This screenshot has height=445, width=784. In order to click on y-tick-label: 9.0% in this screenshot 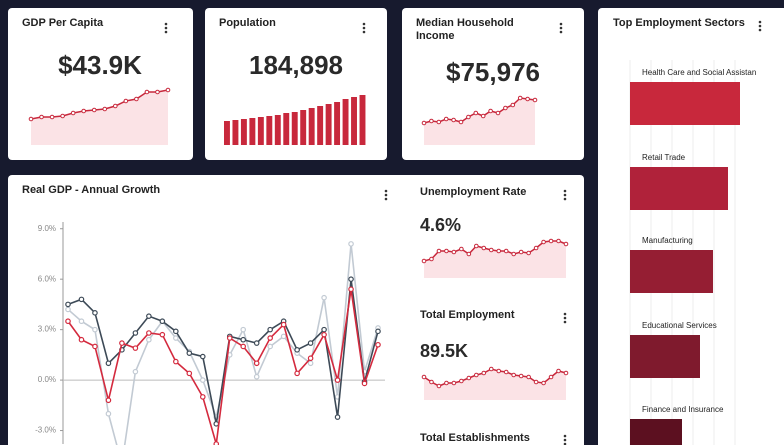, I will do `click(47, 228)`.